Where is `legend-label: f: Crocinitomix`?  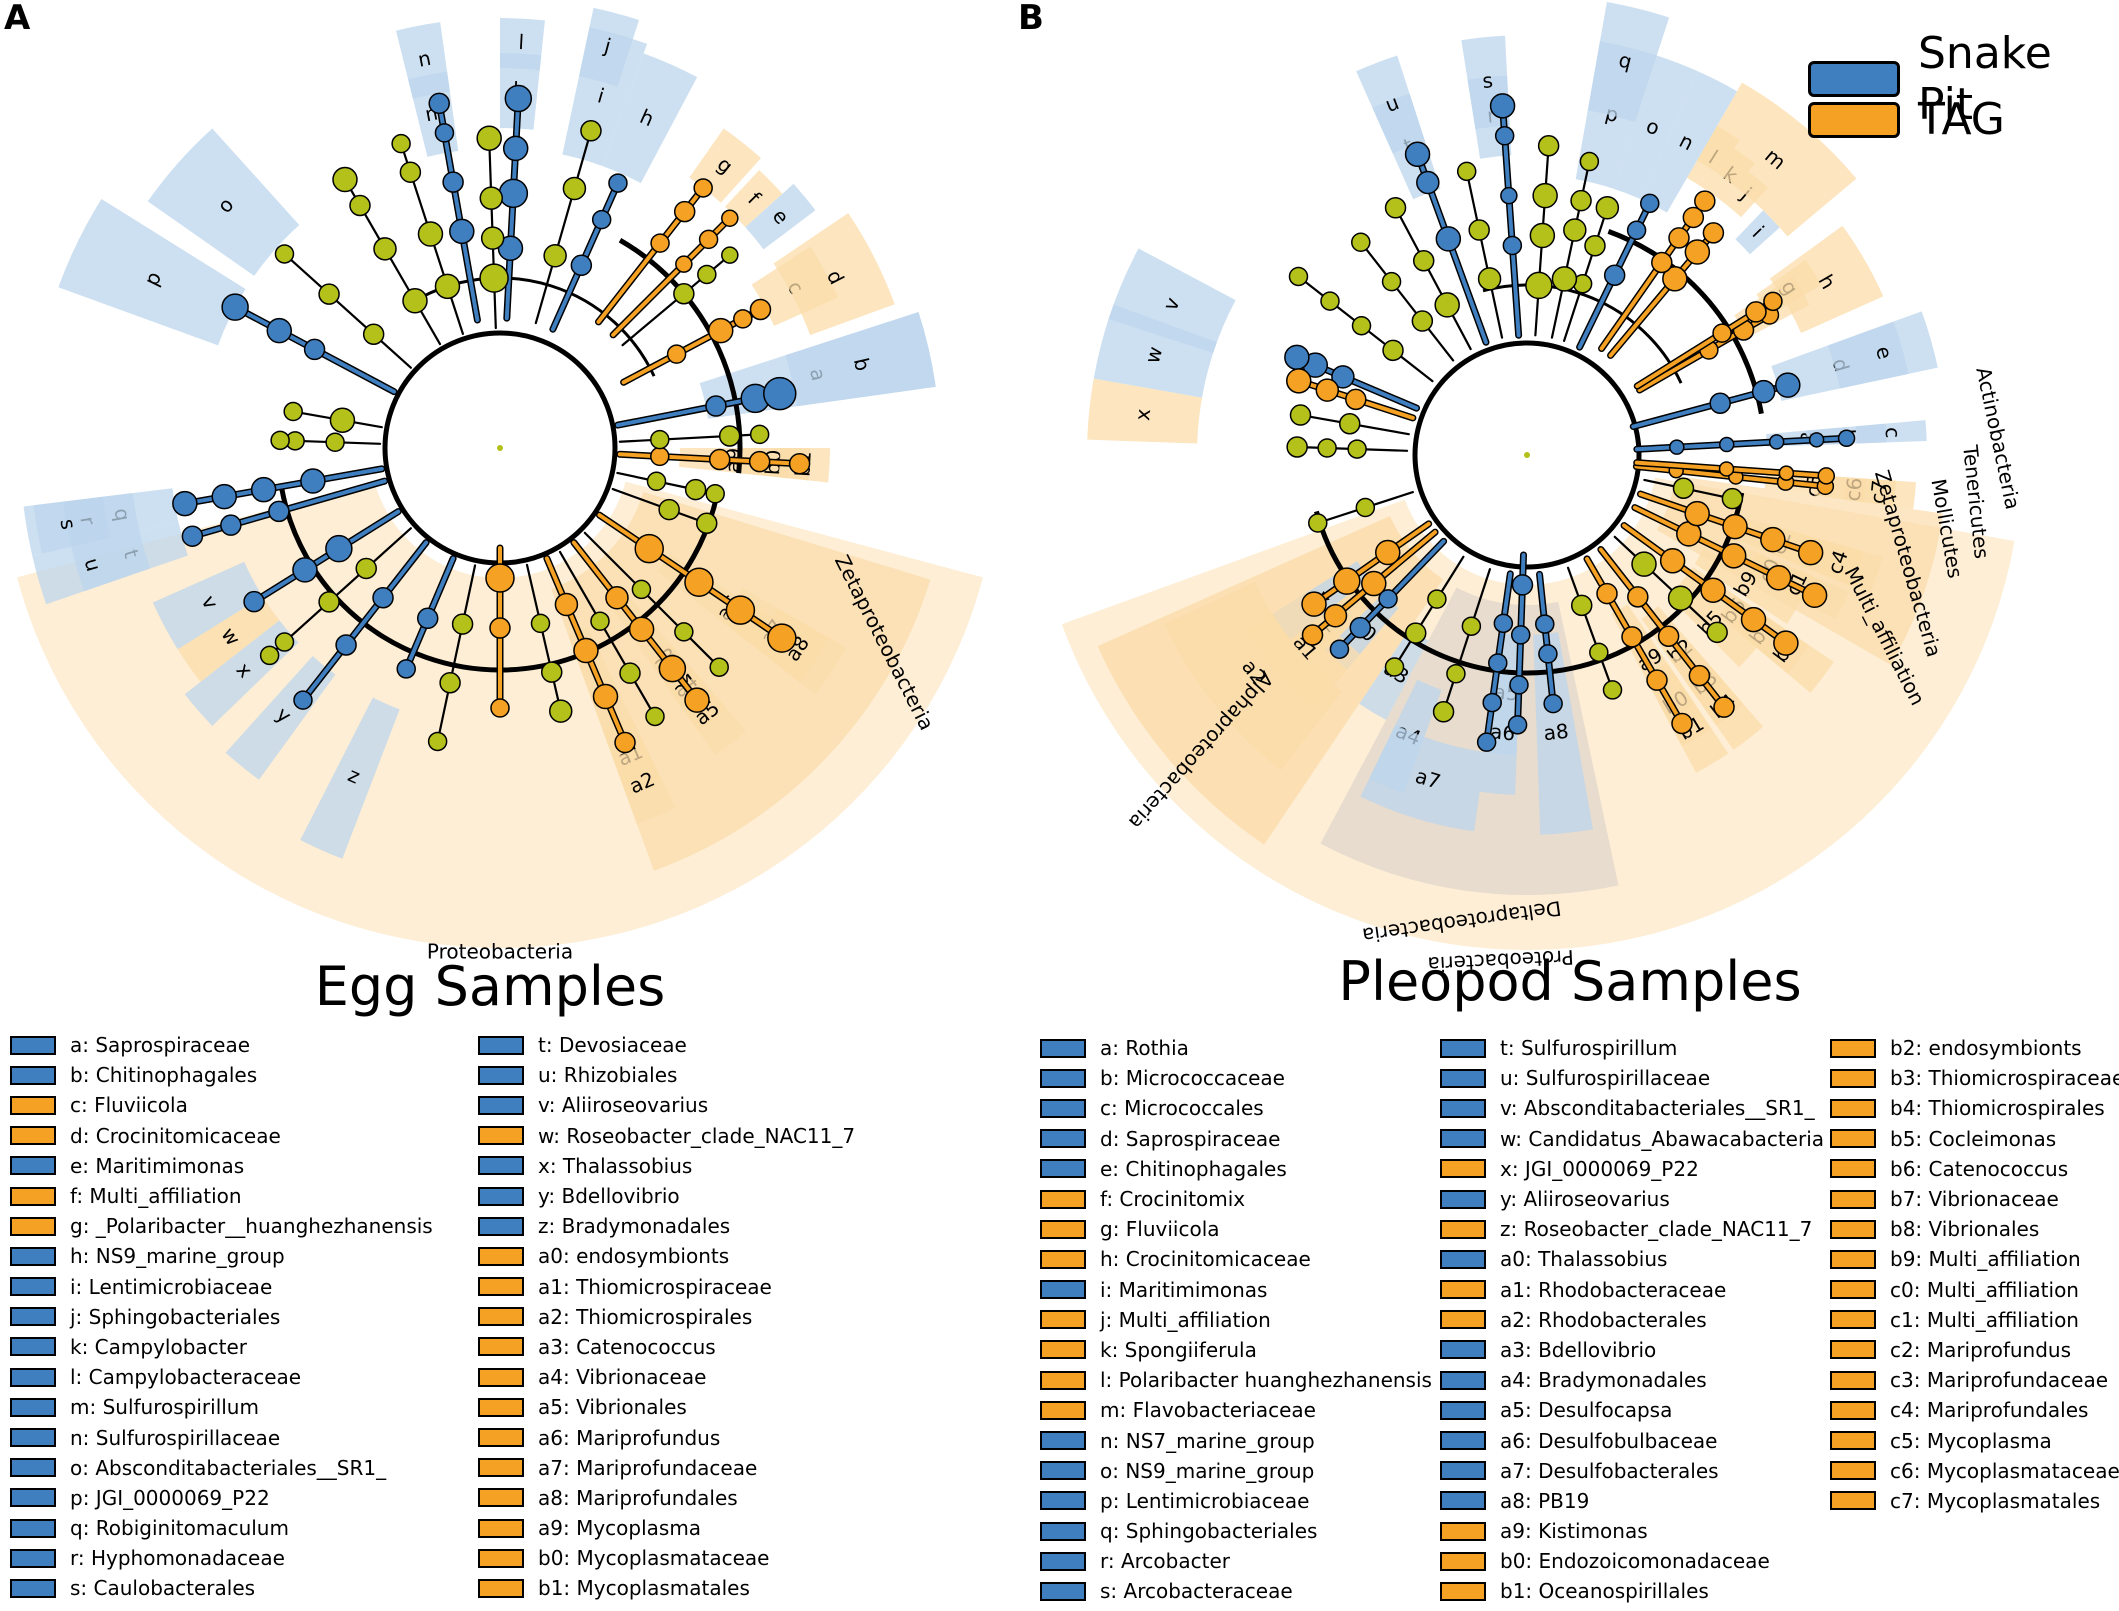 legend-label: f: Crocinitomix is located at coordinates (1173, 1199).